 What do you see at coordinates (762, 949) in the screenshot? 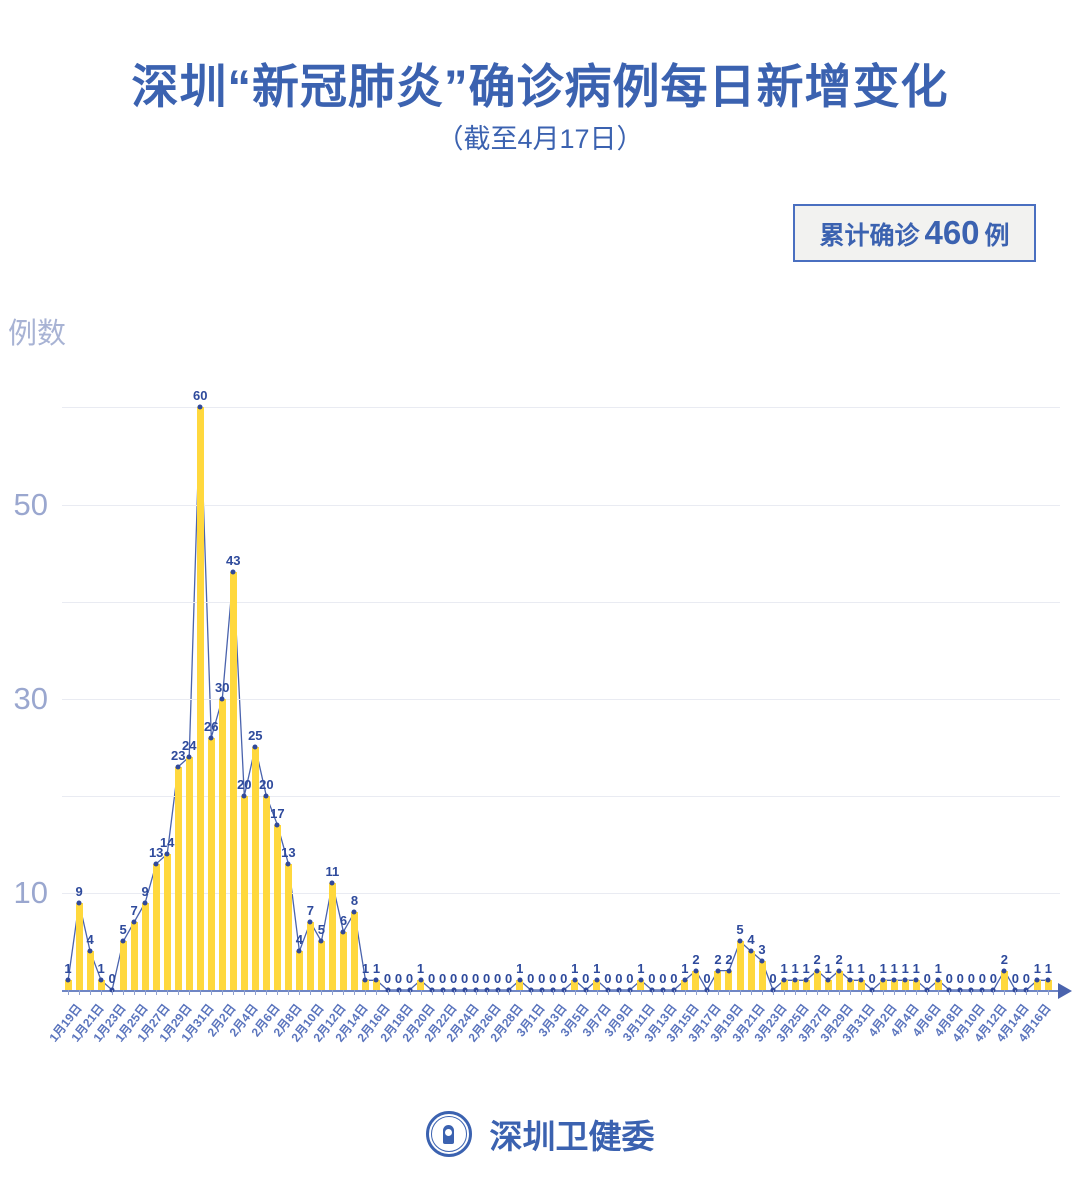
I see `data-value-label: 3` at bounding box center [762, 949].